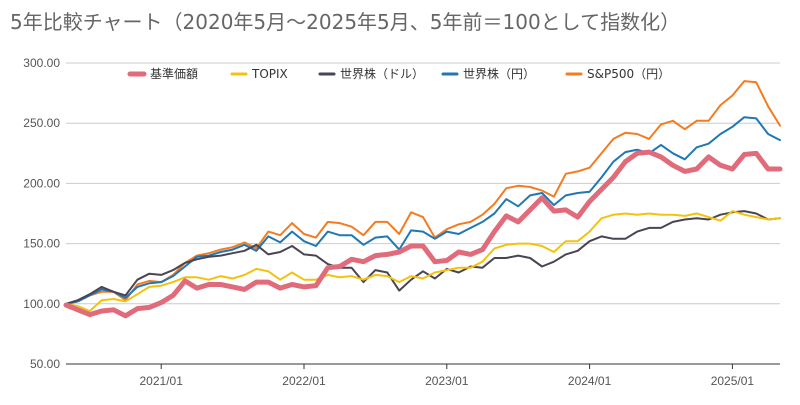 The height and width of the screenshot is (405, 800). I want to click on x-tick-label: 2024/01, so click(590, 381).